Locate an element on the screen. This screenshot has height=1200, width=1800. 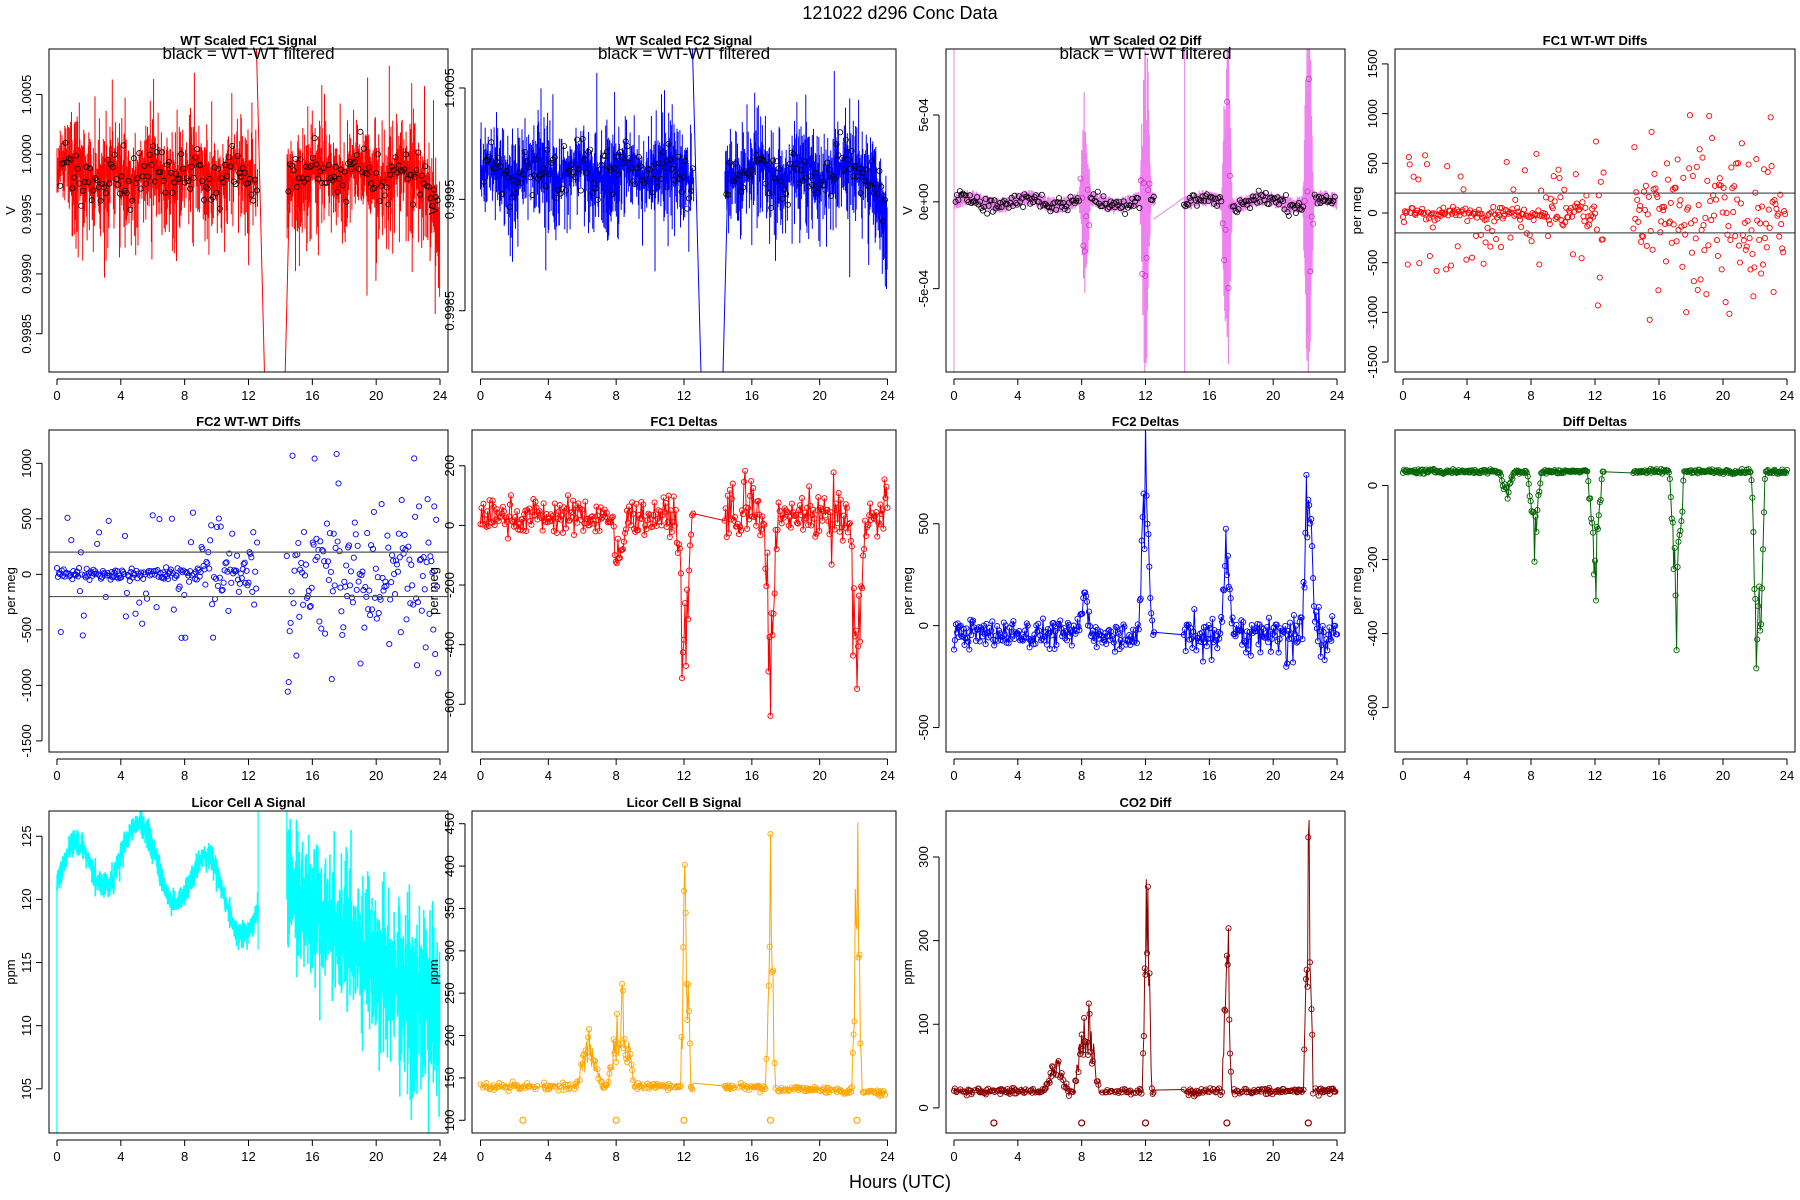
x-tick-label: 12 is located at coordinates (684, 1156).